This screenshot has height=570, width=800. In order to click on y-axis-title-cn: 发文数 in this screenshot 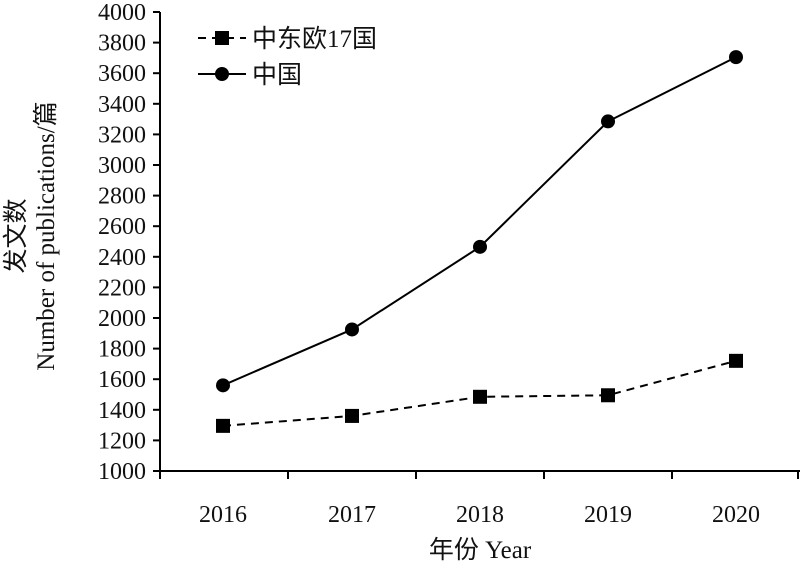, I will do `click(16, 235)`.